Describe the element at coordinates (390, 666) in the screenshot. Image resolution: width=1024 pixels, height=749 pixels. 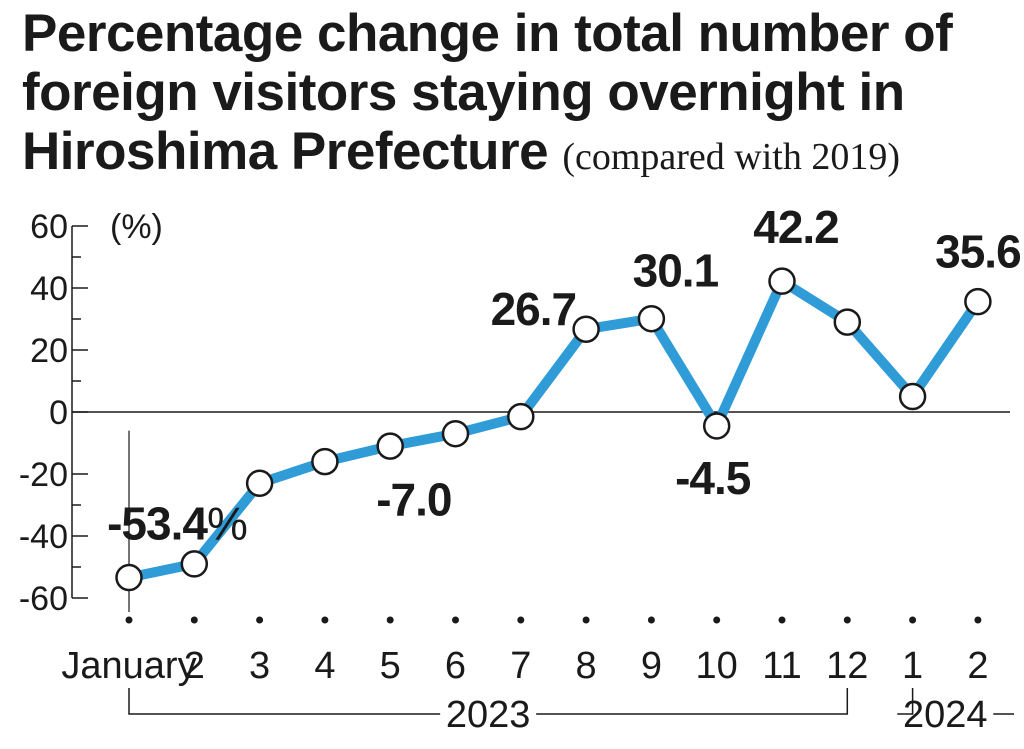
I see `x-tick-label: 5` at that location.